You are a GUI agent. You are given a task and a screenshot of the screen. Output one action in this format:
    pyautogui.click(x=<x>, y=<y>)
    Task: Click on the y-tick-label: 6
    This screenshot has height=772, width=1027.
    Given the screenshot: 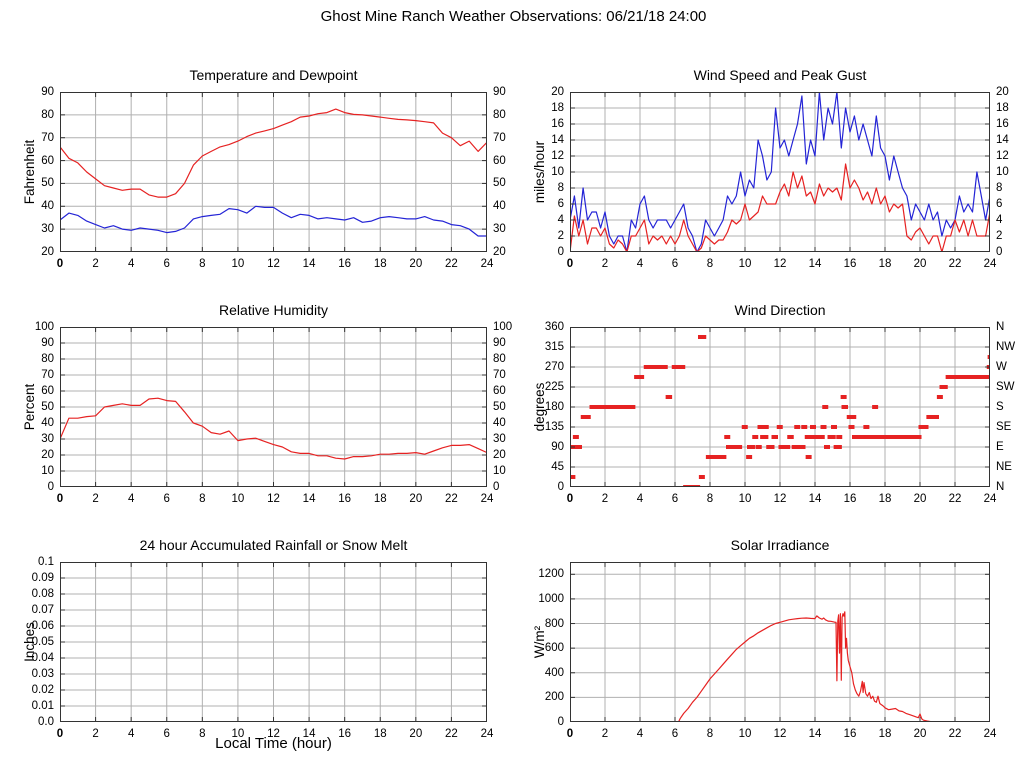 What is the action you would take?
    pyautogui.click(x=560, y=204)
    